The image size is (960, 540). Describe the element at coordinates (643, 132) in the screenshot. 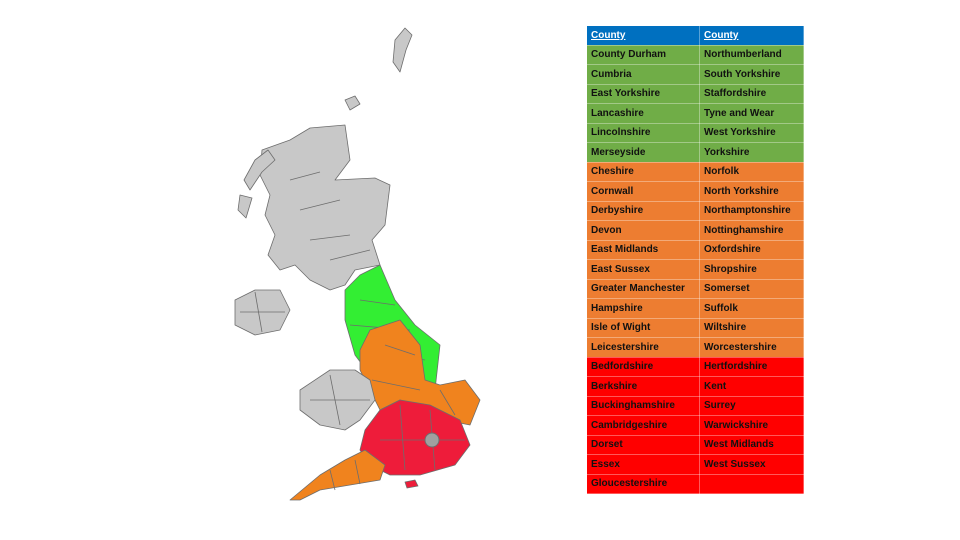

I see `county-cell: Lincolnshire` at that location.